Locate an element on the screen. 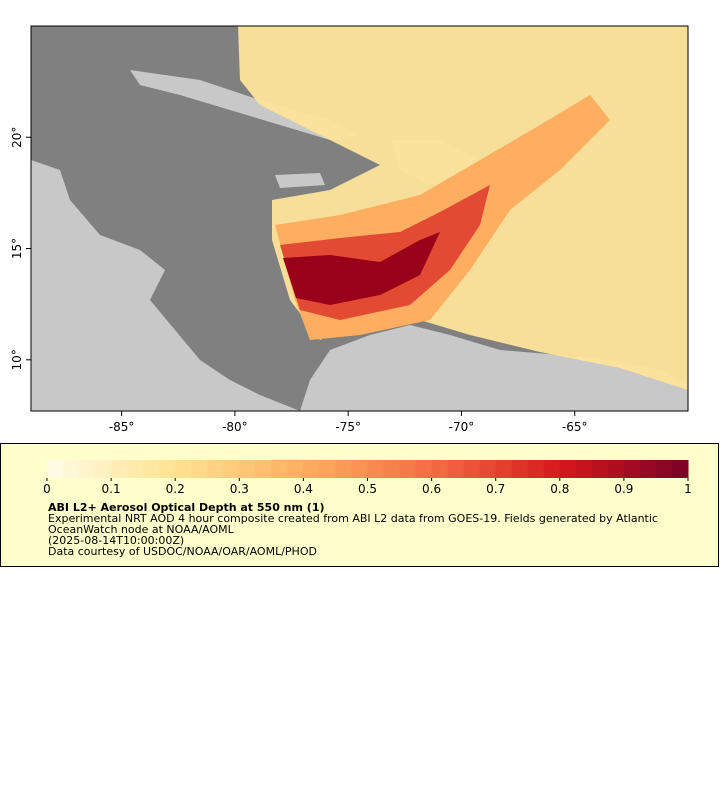  x-tick-label: -75° is located at coordinates (348, 427).